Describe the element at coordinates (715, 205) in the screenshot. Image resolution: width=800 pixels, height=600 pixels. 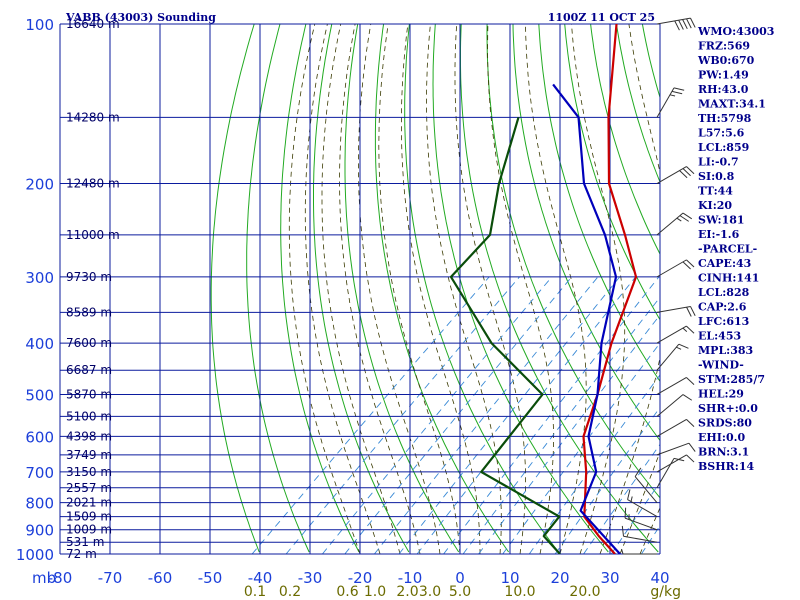
I see `index-line: KI:20` at that location.